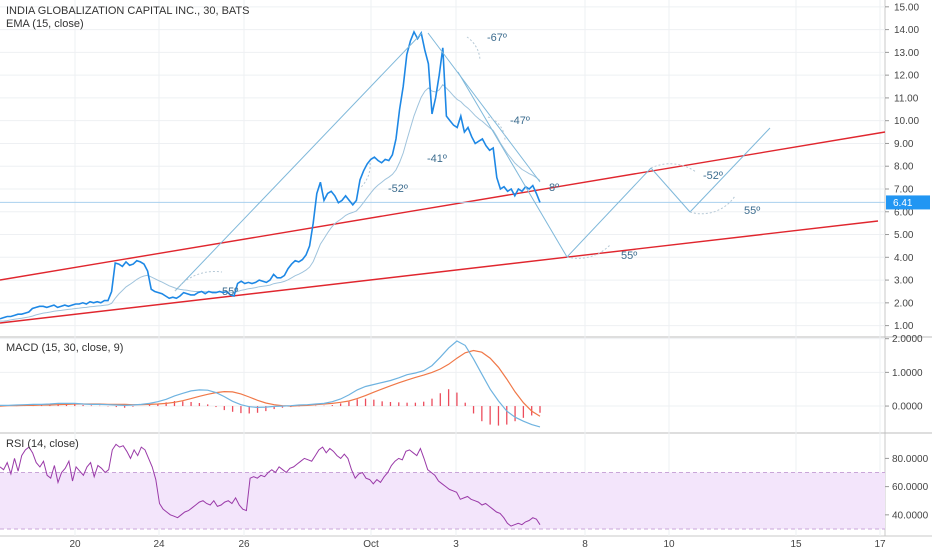 This screenshot has width=932, height=550. I want to click on macd-tick-label: 1.0000, so click(907, 373).